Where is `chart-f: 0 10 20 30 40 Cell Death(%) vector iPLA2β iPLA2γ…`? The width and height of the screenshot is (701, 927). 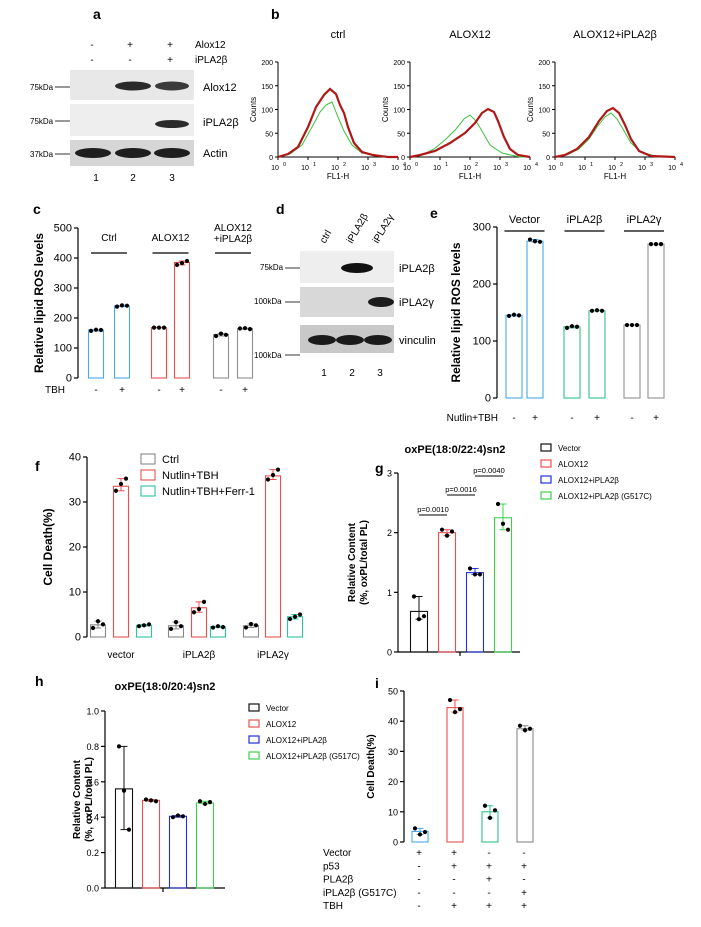
chart-f: 0 10 20 30 40 Cell Death(%) vector iPLA2β iPLA2γ… is located at coordinates (172, 556).